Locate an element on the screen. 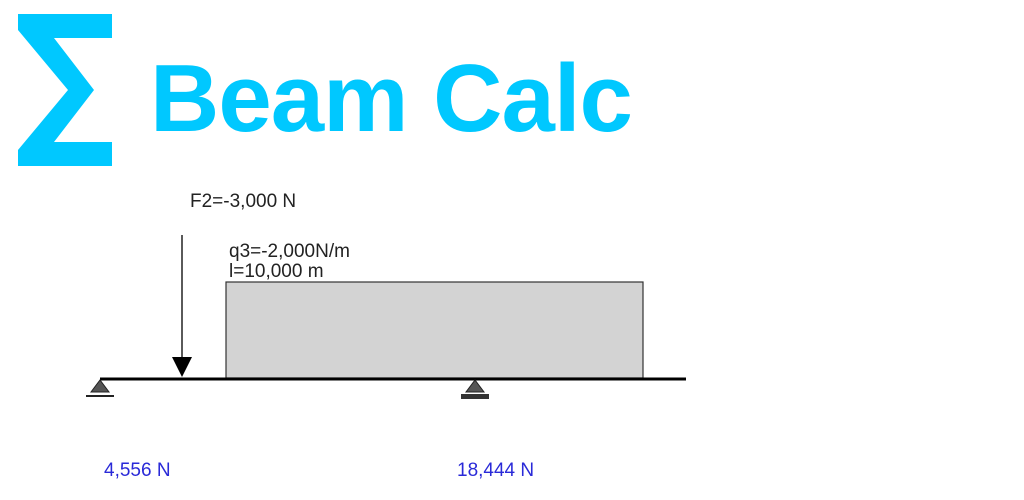  roller-support-icon is located at coordinates (475, 389).